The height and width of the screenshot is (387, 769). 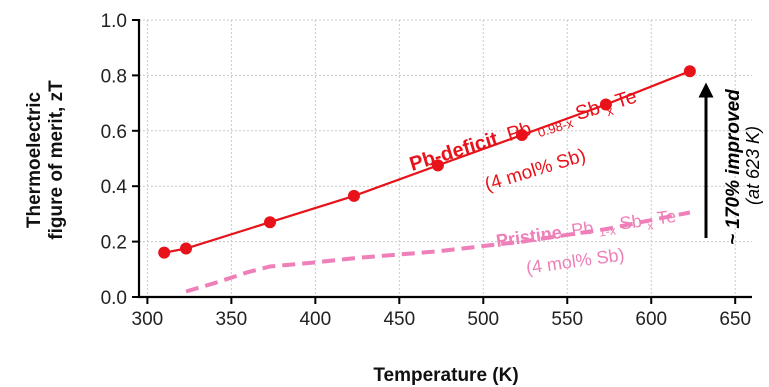 What do you see at coordinates (399, 319) in the screenshot?
I see `x-tick-label: 450` at bounding box center [399, 319].